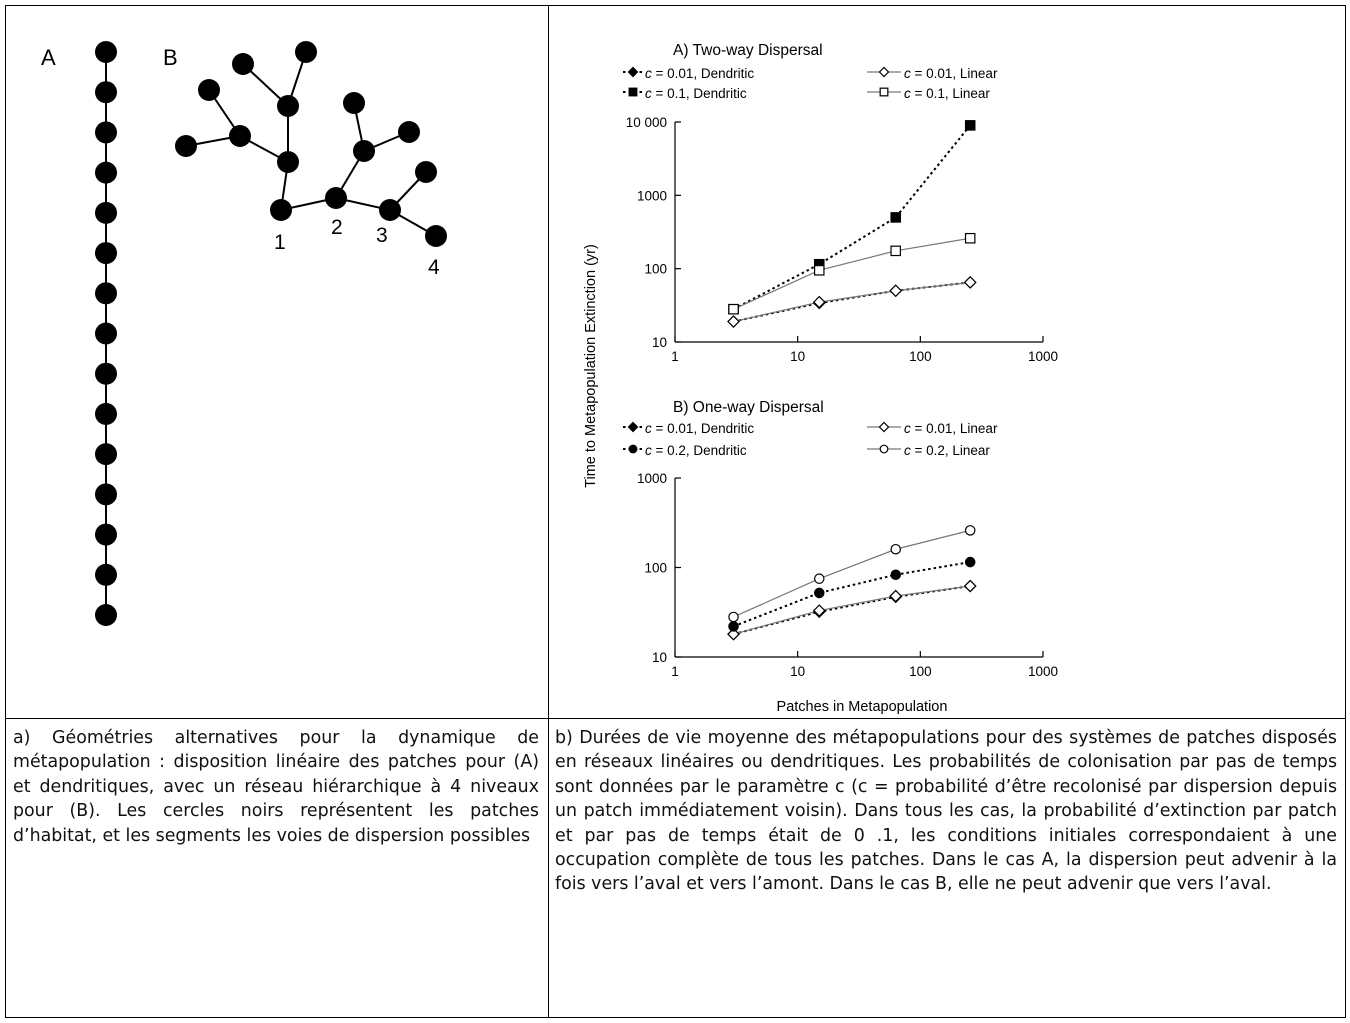  Describe the element at coordinates (951, 428) in the screenshot. I see `legend-b-1: c = 0.01, Linear` at that location.